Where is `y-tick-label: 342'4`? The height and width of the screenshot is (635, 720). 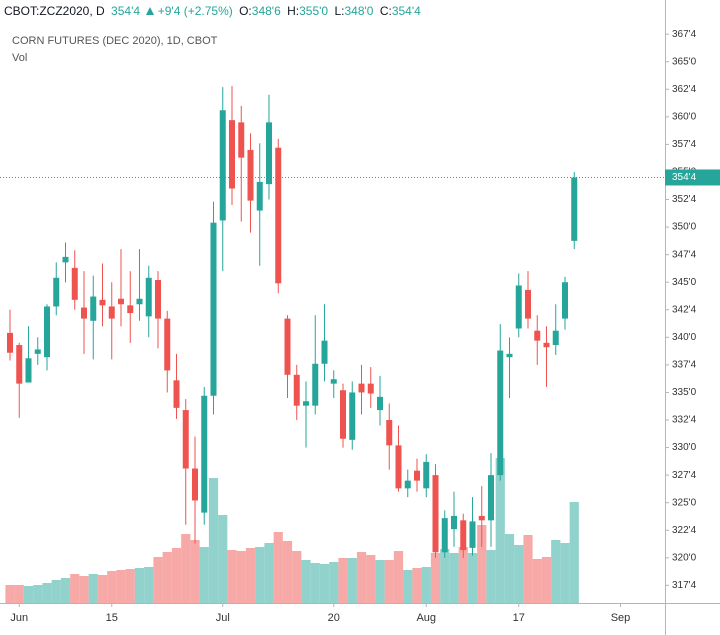 y-tick-label: 342'4 is located at coordinates (684, 309).